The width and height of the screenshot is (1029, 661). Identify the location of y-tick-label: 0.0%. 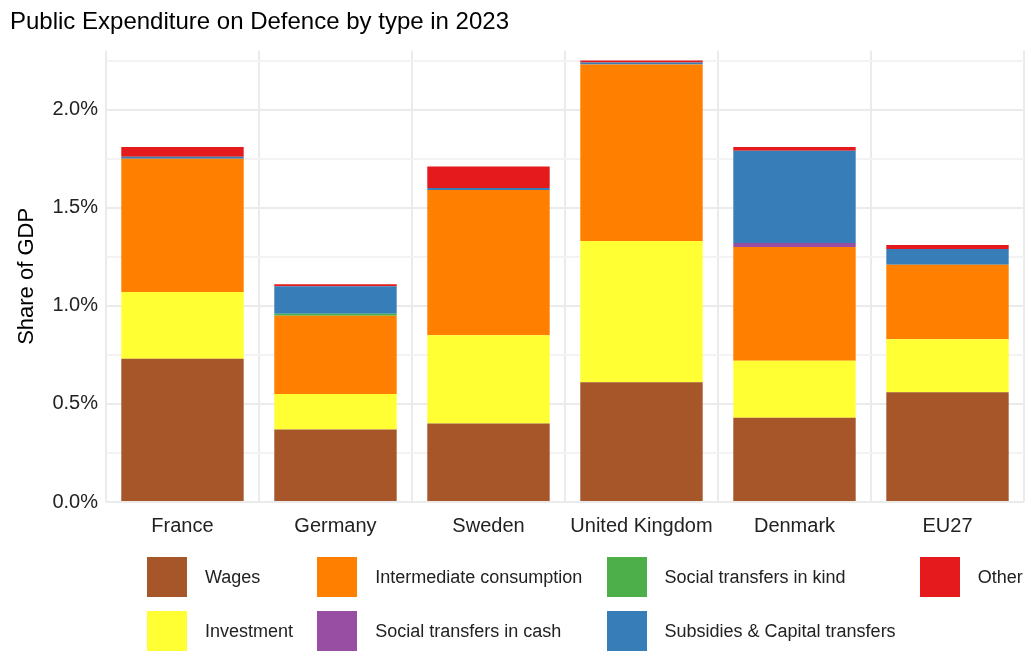
(75, 500).